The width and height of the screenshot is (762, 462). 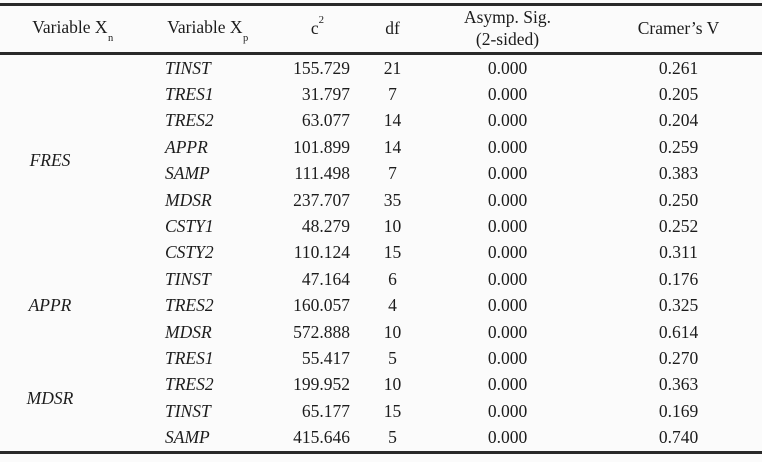 What do you see at coordinates (189, 226) in the screenshot?
I see `cell-variable-xp: CSTY1` at bounding box center [189, 226].